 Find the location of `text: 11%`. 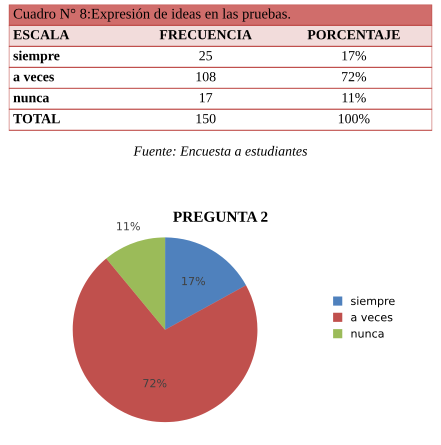

text: 11% is located at coordinates (354, 97).